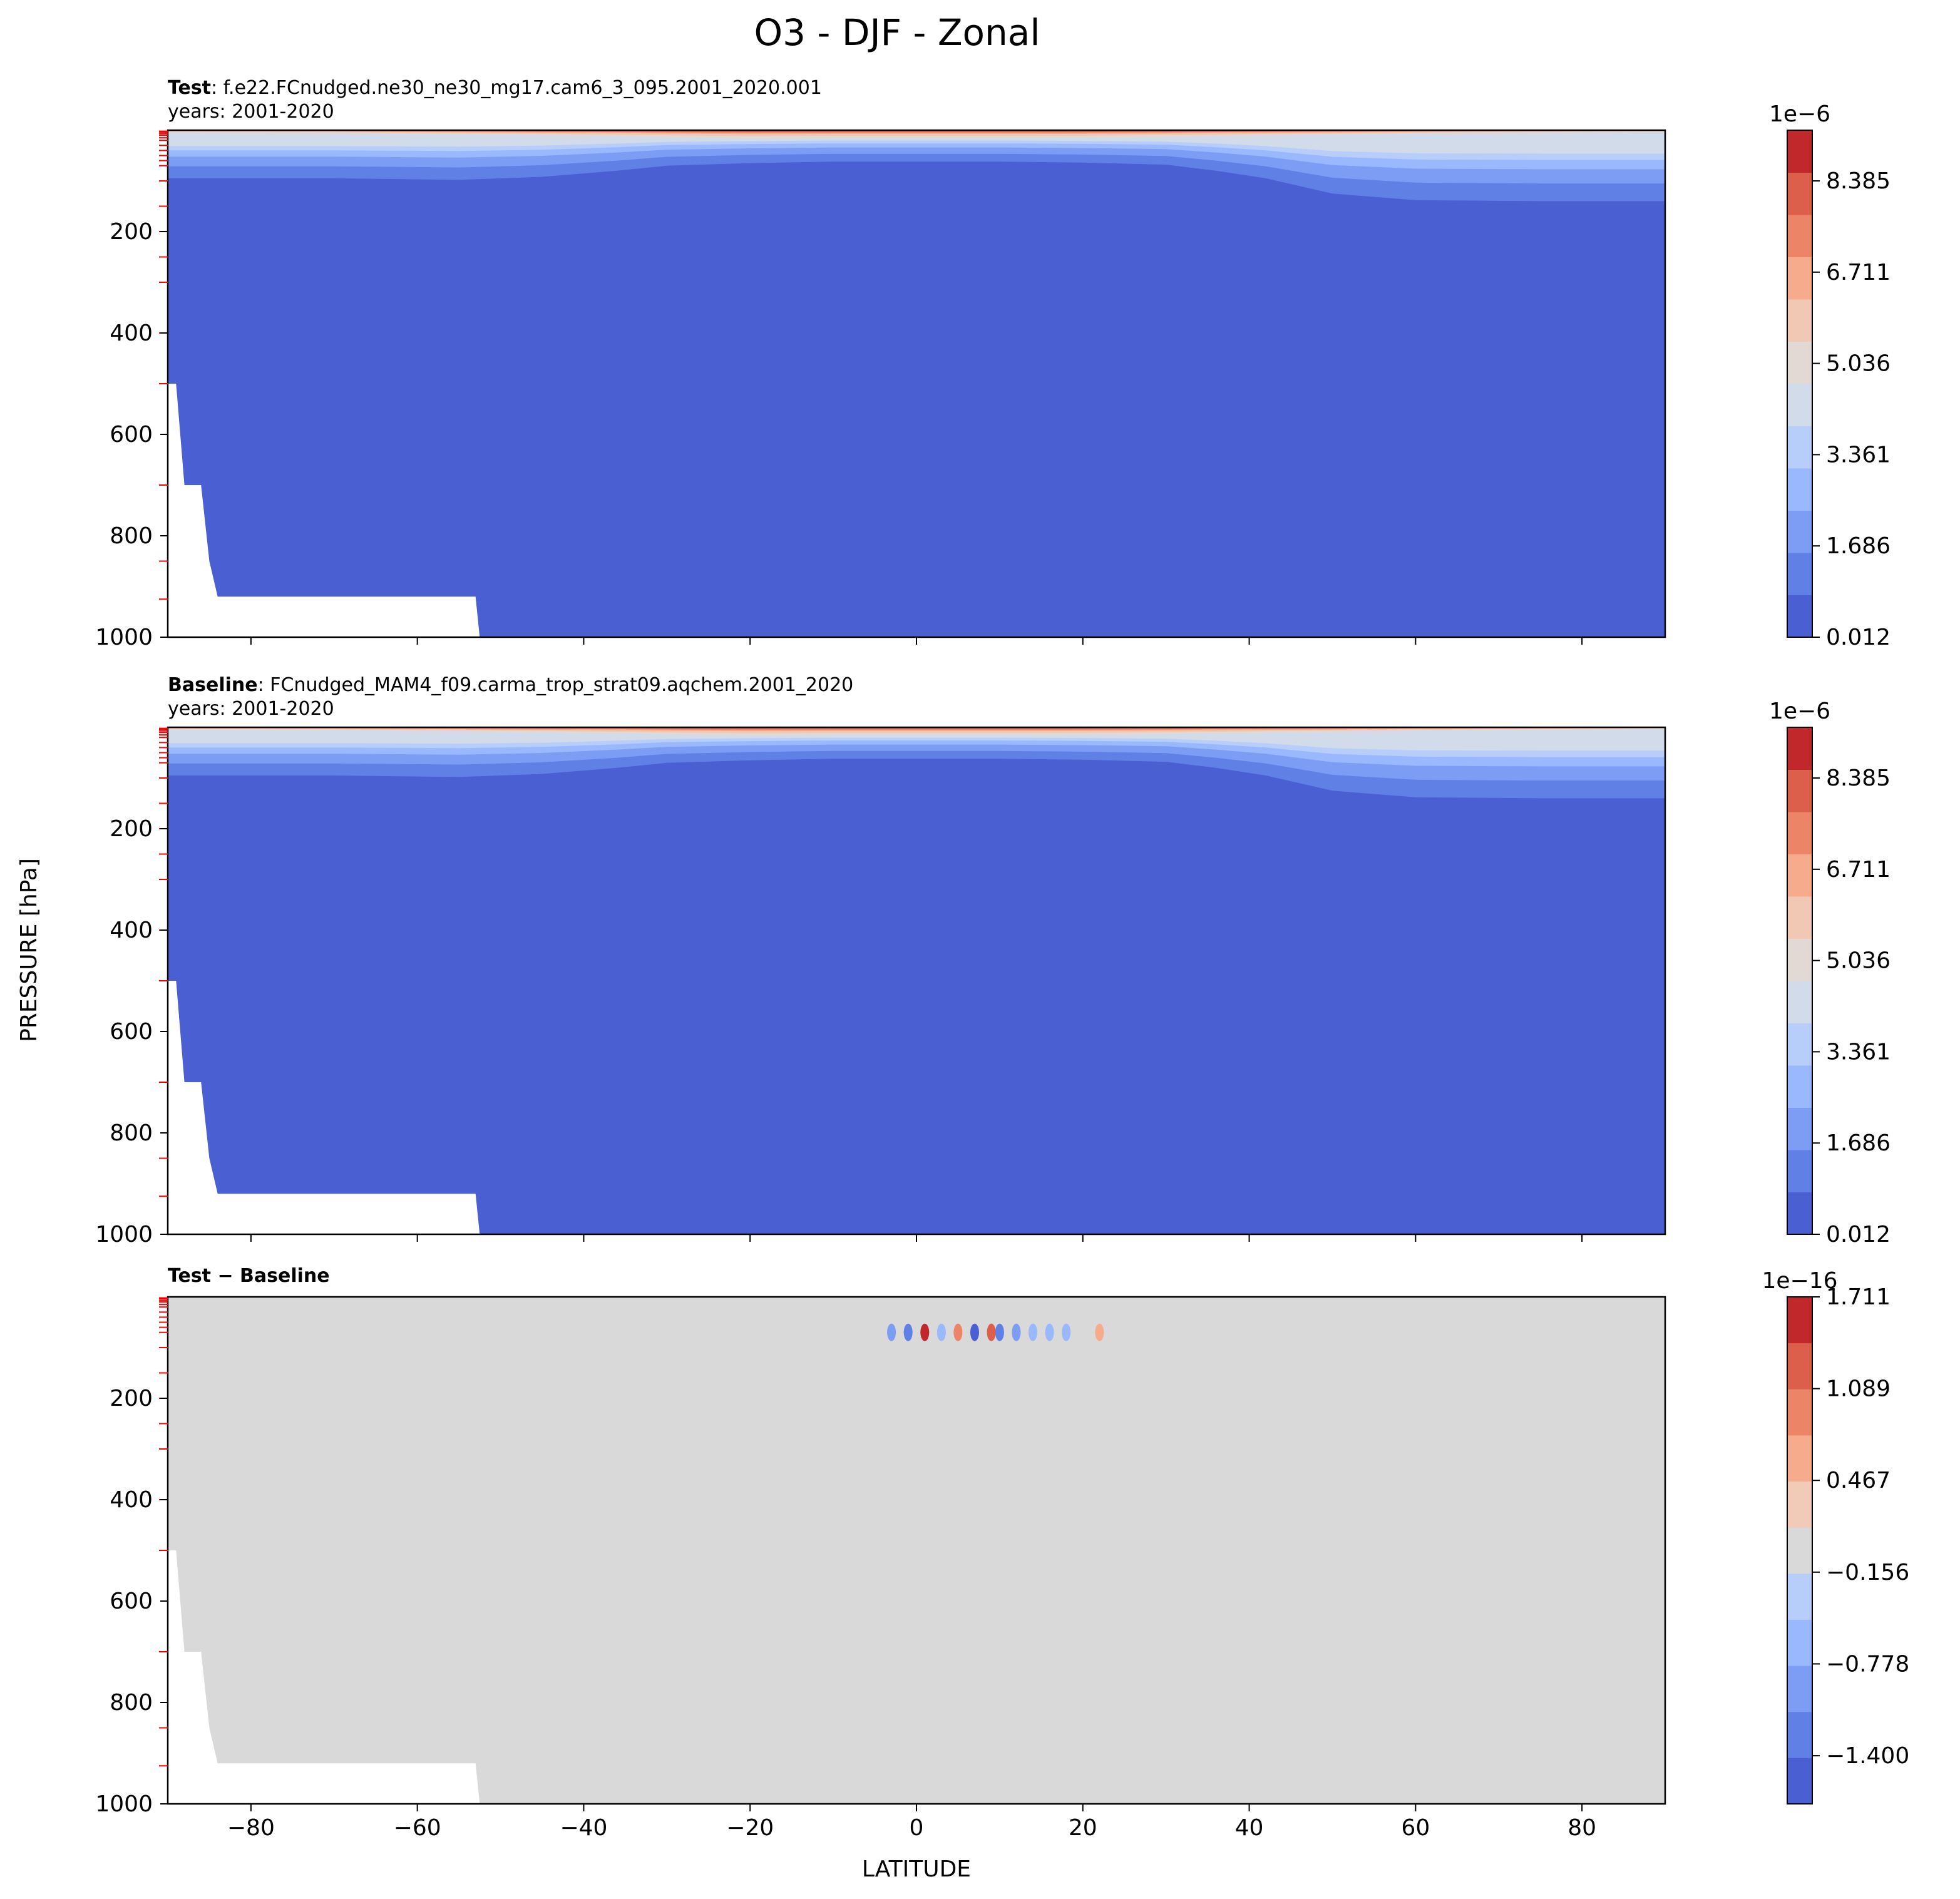 This screenshot has height=1899, width=1960. I want to click on colorbar-tick-label: −0.156, so click(1867, 1572).